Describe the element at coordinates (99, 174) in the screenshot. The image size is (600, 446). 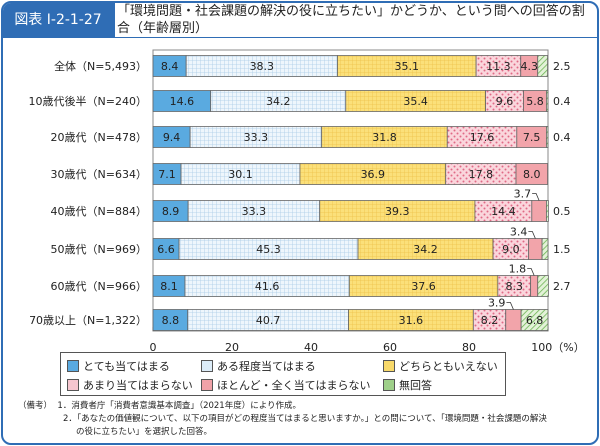
I see `category-label: 30歳代（N=634）` at that location.